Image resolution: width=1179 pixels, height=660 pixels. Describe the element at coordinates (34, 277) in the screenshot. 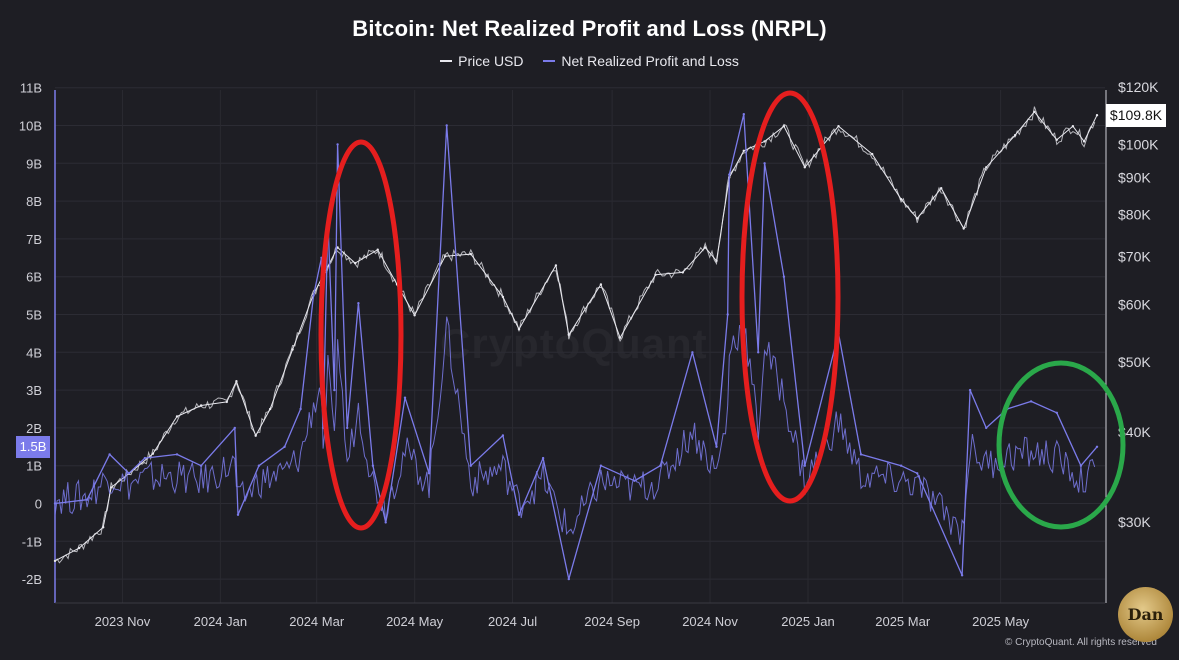

I see `y-left-tick-label: 6B` at that location.